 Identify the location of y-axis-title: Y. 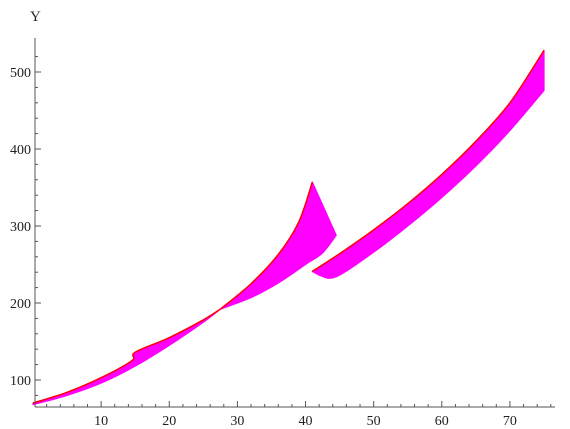
(35, 17).